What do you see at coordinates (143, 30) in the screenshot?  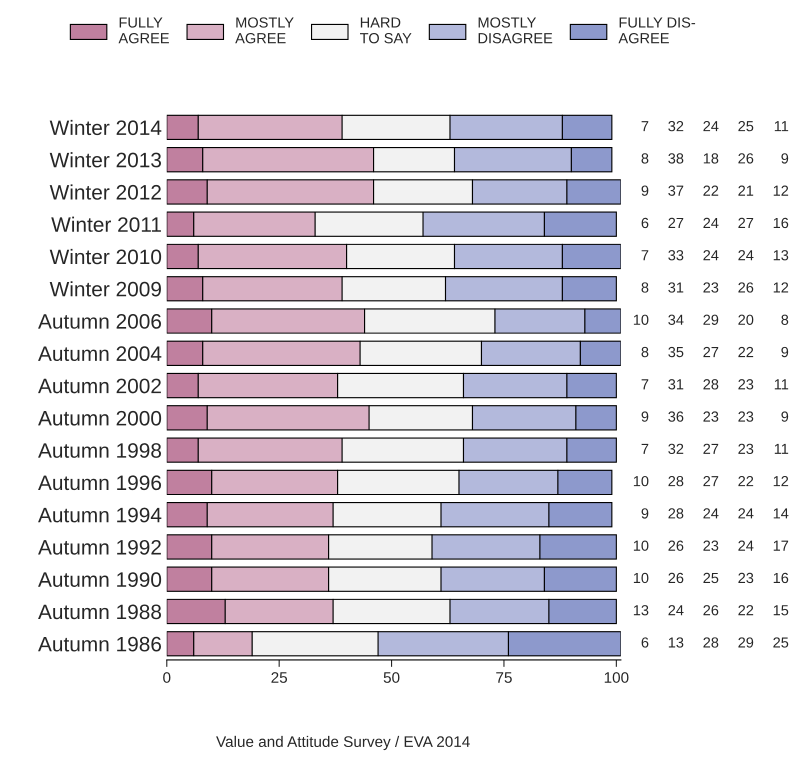 I see `legend-label: FULLY AGREE` at bounding box center [143, 30].